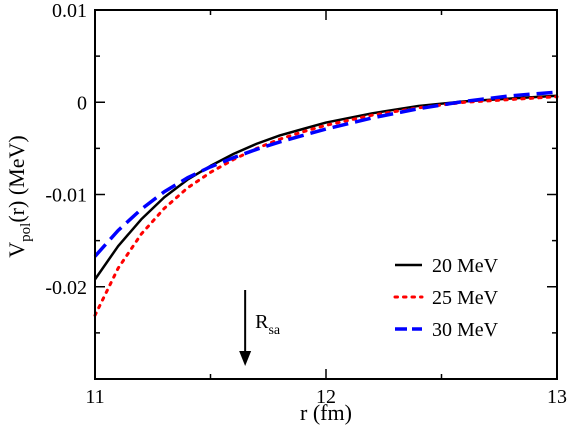  What do you see at coordinates (465, 298) in the screenshot?
I see `legend-label-2: 25 MeV` at bounding box center [465, 298].